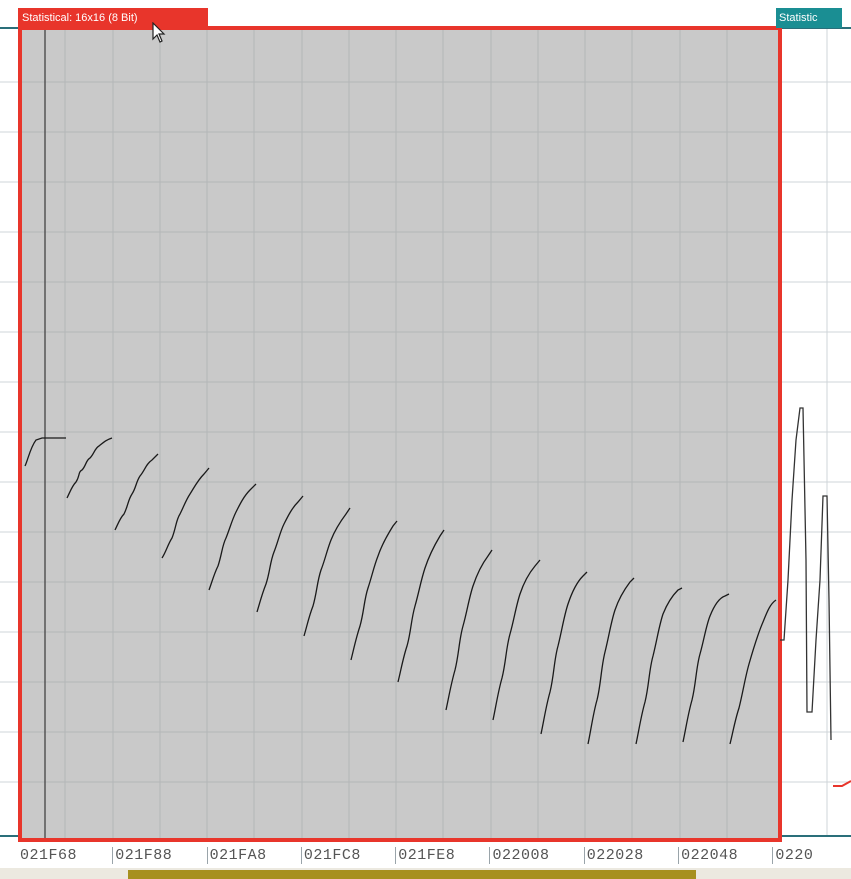 The height and width of the screenshot is (879, 851). I want to click on address-label: 022028, so click(630, 855).